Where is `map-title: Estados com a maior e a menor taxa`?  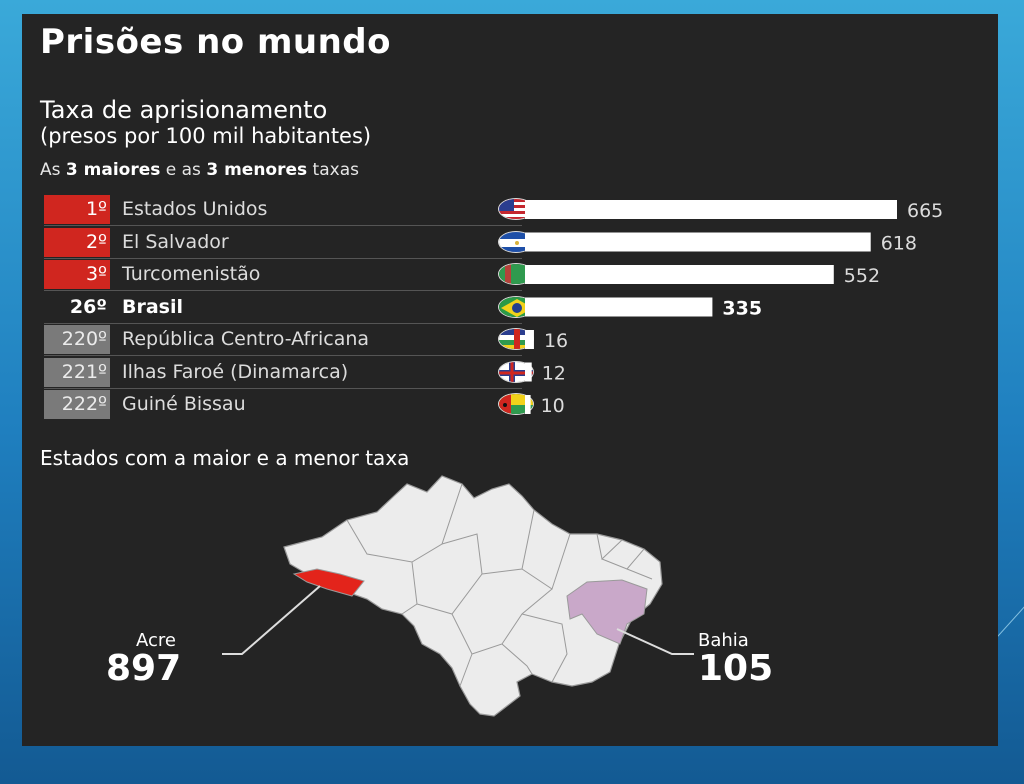
map-title: Estados com a maior e a menor taxa is located at coordinates (225, 458).